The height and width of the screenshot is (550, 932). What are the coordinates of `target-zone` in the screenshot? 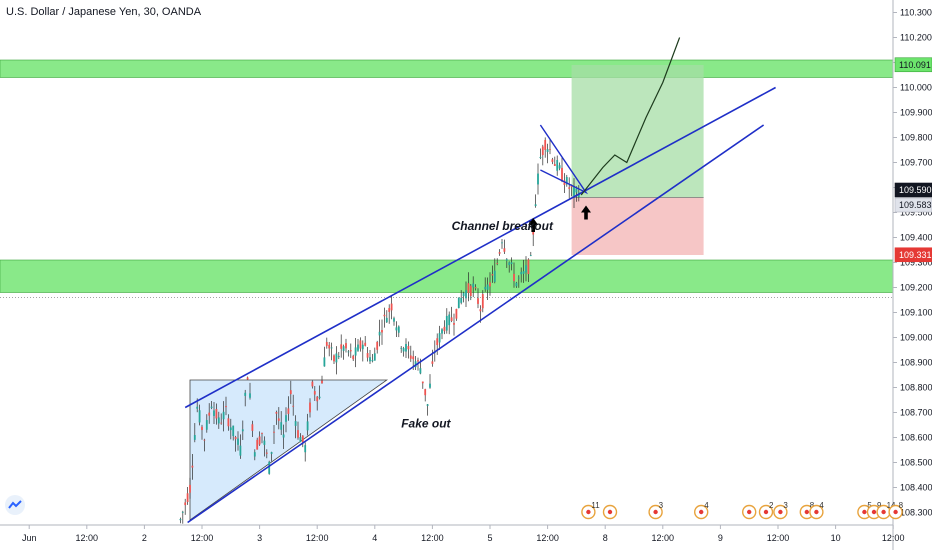 It's located at (637, 131).